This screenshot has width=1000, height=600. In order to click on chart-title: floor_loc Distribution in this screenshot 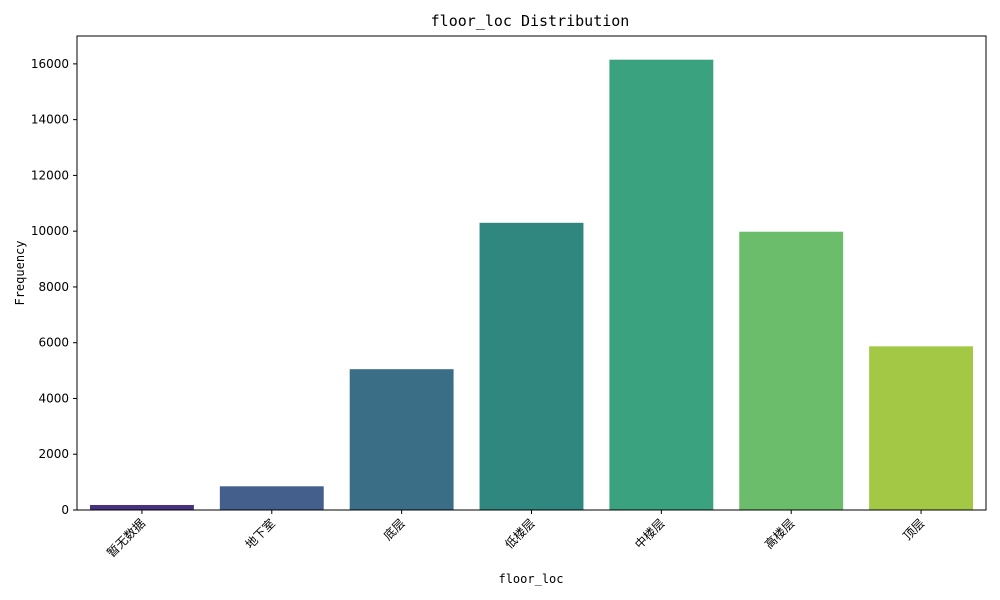, I will do `click(530, 21)`.